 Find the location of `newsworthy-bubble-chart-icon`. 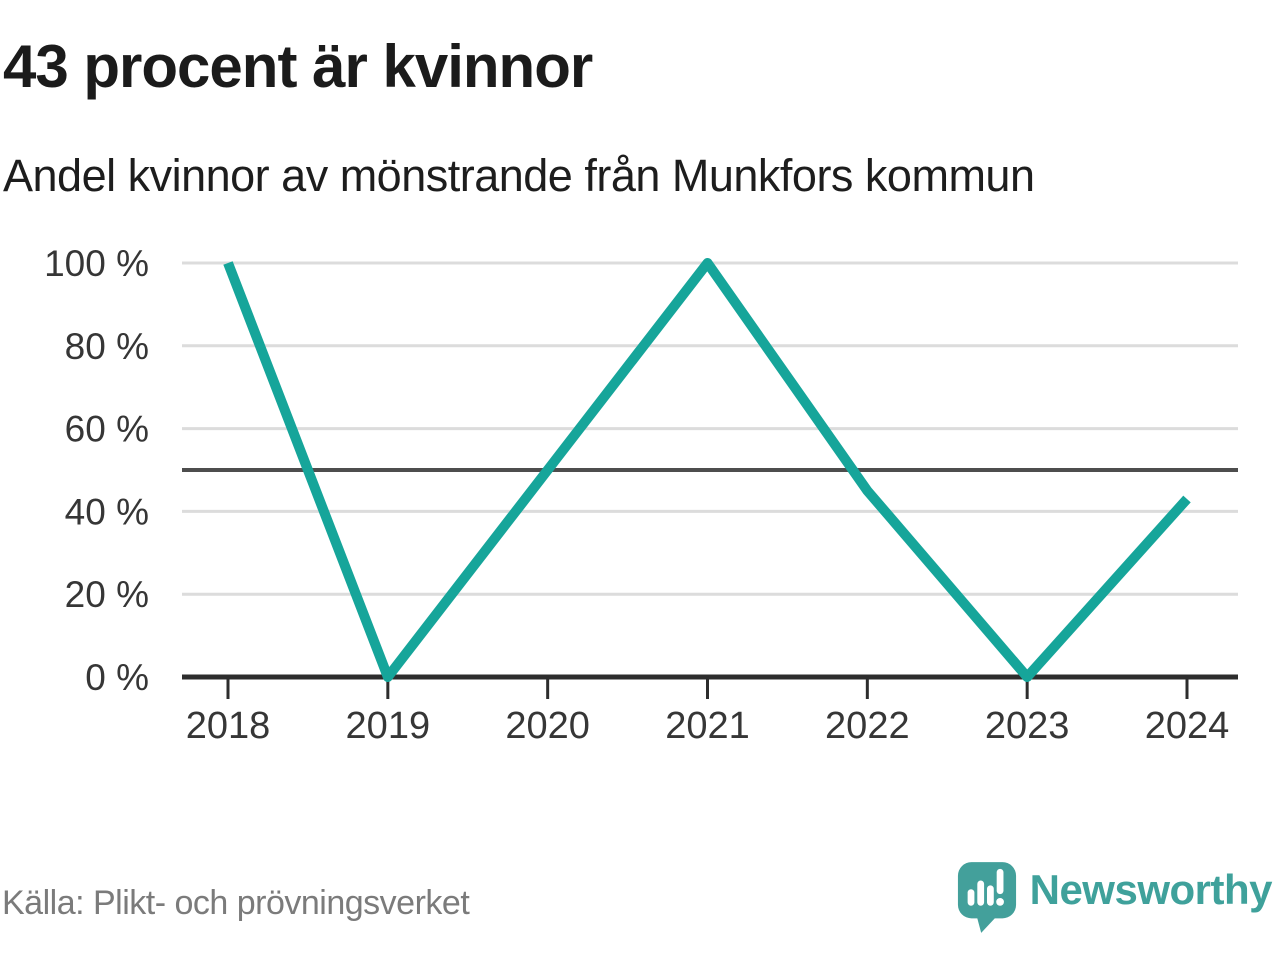

newsworthy-bubble-chart-icon is located at coordinates (986, 897).